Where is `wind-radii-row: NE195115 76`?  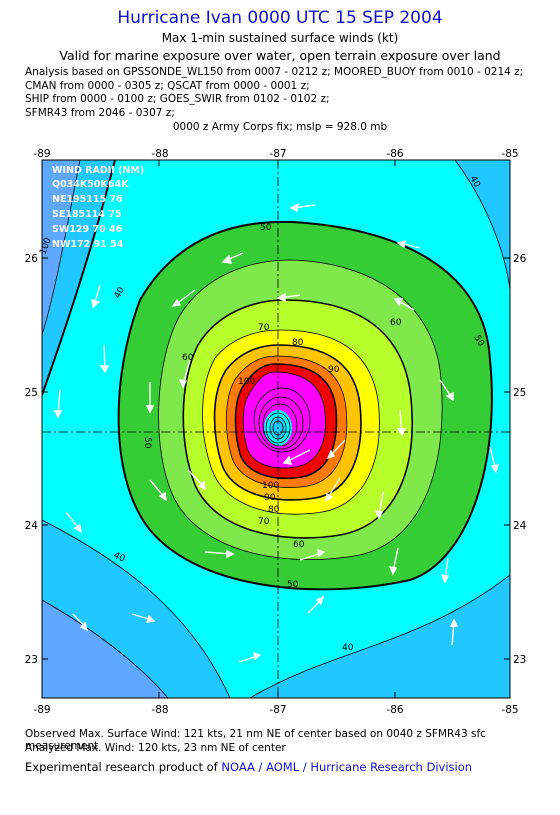
wind-radii-row: NE195115 76 is located at coordinates (87, 199).